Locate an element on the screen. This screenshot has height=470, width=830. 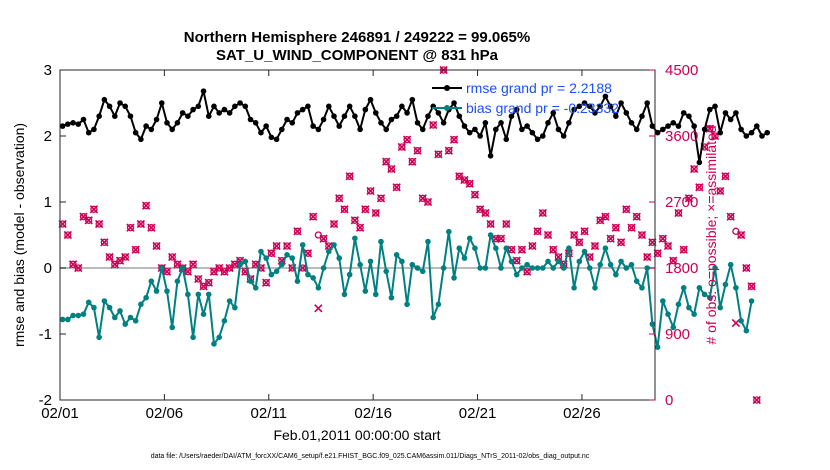
rmse-line is located at coordinates (415, 127).